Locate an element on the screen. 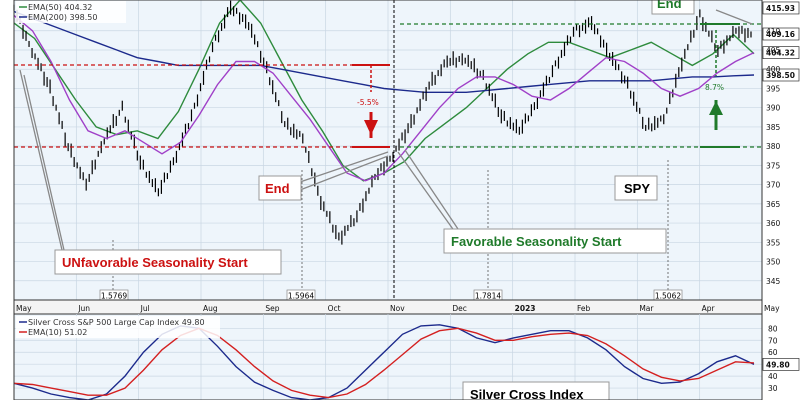 The image size is (800, 400). y-tick-label: 410 is located at coordinates (773, 31).